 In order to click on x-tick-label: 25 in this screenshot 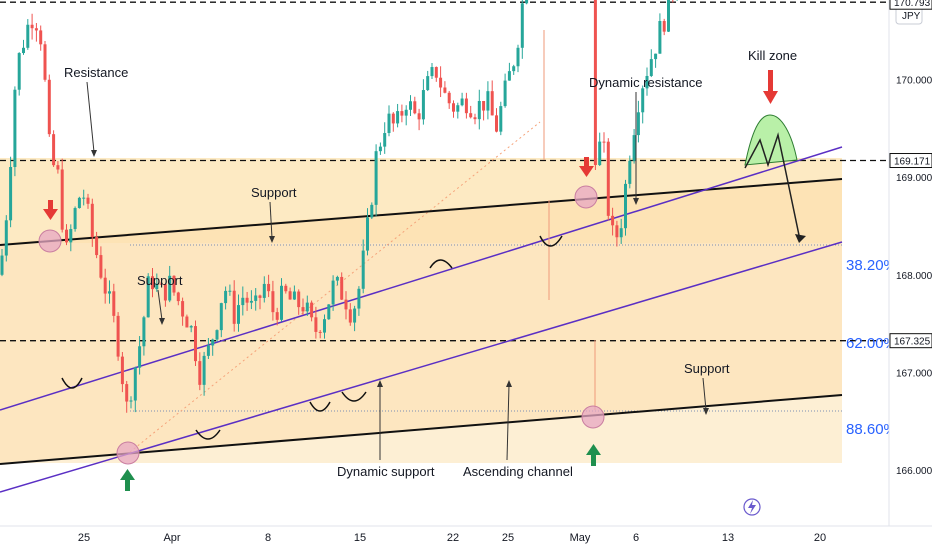, I will do `click(508, 538)`.